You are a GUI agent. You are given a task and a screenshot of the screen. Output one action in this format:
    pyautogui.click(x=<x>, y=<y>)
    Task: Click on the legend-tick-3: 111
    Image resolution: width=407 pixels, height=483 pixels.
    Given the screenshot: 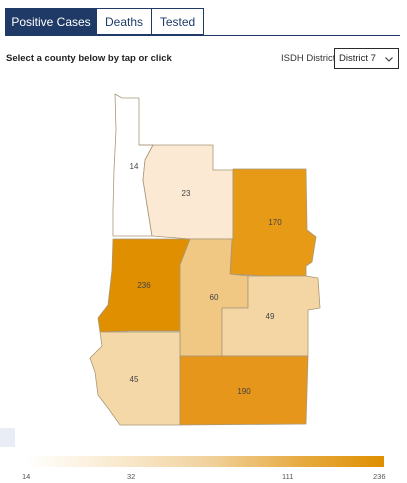 What is the action you would take?
    pyautogui.click(x=288, y=476)
    